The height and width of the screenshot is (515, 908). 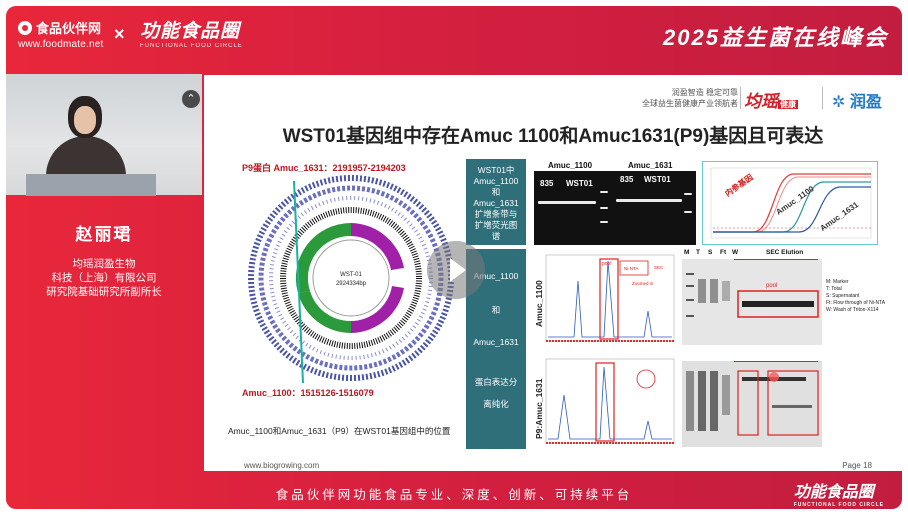 I want to click on speaker-name: 赵丽珺, so click(x=104, y=234).